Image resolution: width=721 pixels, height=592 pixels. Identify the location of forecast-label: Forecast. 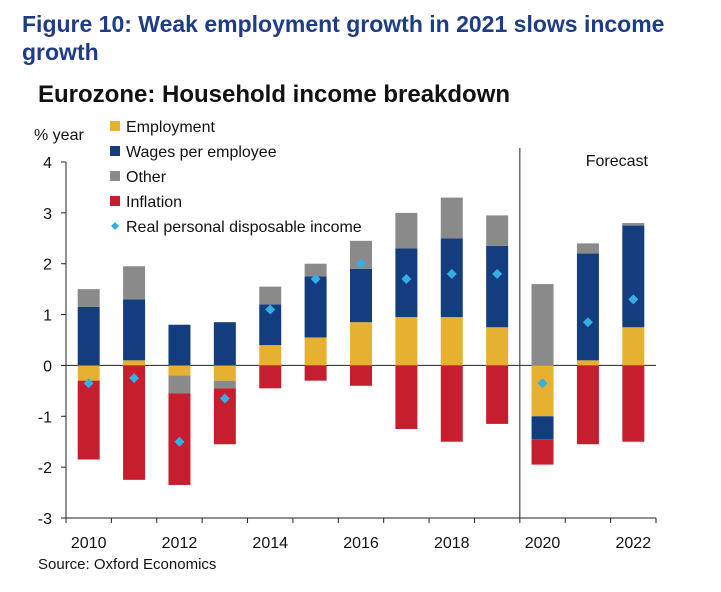
(617, 161).